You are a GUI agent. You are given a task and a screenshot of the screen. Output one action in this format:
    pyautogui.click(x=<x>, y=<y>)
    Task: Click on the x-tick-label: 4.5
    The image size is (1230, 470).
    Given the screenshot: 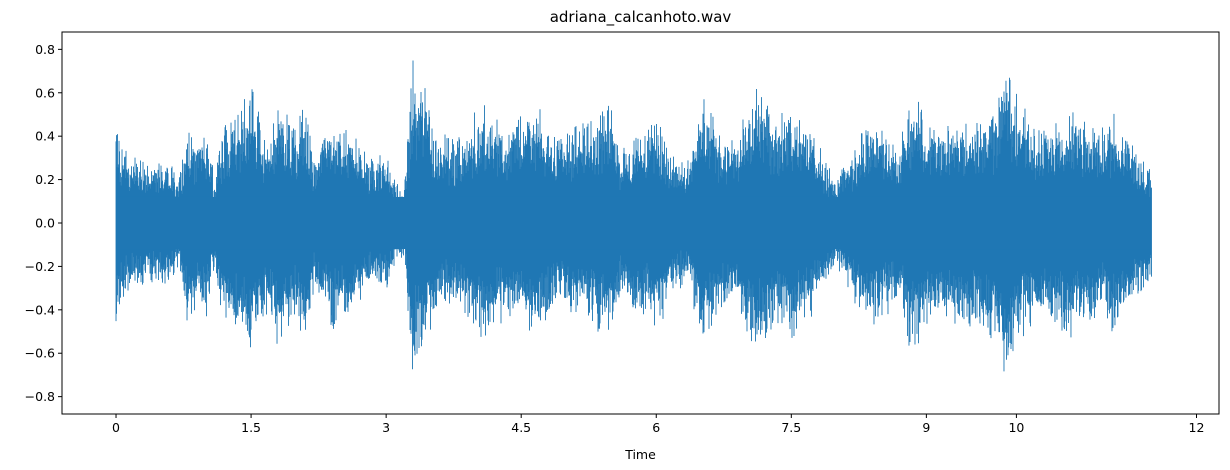 What is the action you would take?
    pyautogui.click(x=521, y=427)
    